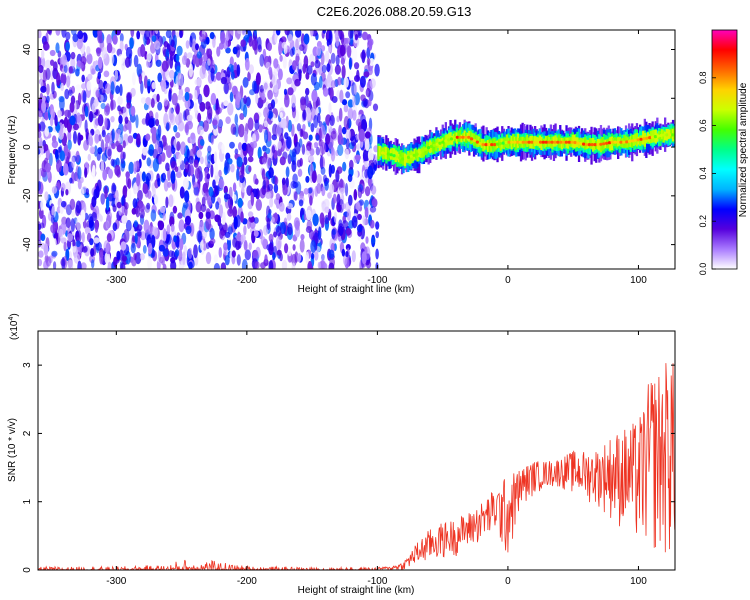 This screenshot has height=600, width=750. I want to click on spectrogram-x-tick-label: -200, so click(247, 280).